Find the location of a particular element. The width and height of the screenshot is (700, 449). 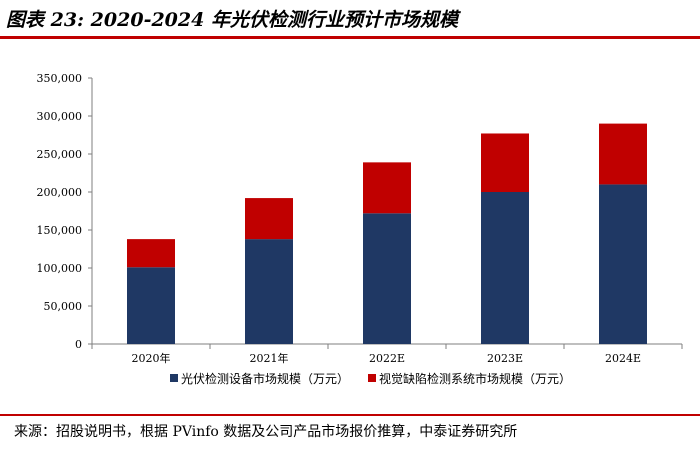

legend-label: 视觉缺陷检测系统市场规模（万元） is located at coordinates (475, 378).